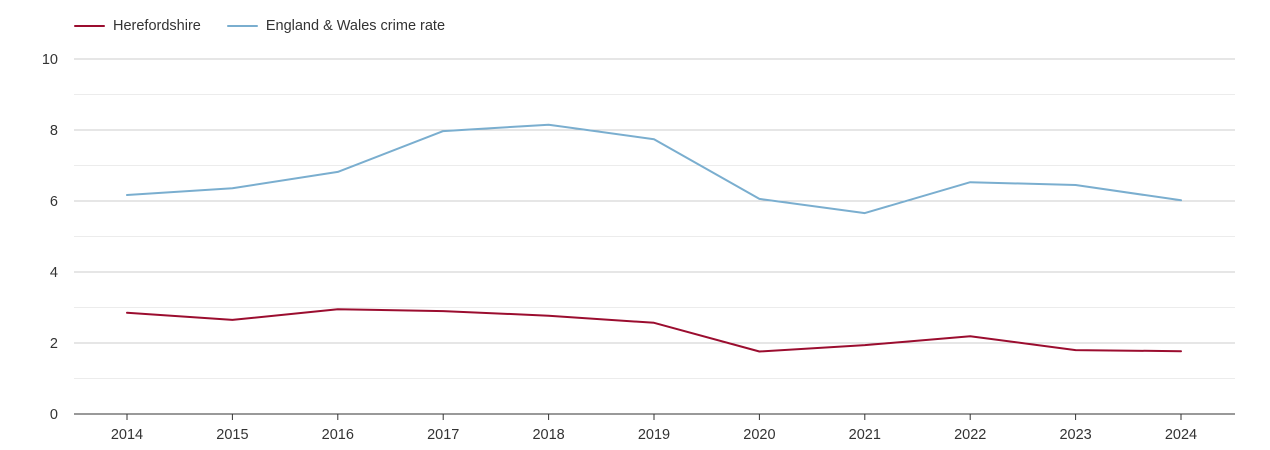 The height and width of the screenshot is (450, 1270). What do you see at coordinates (54, 344) in the screenshot?
I see `y-tick-label: 2` at bounding box center [54, 344].